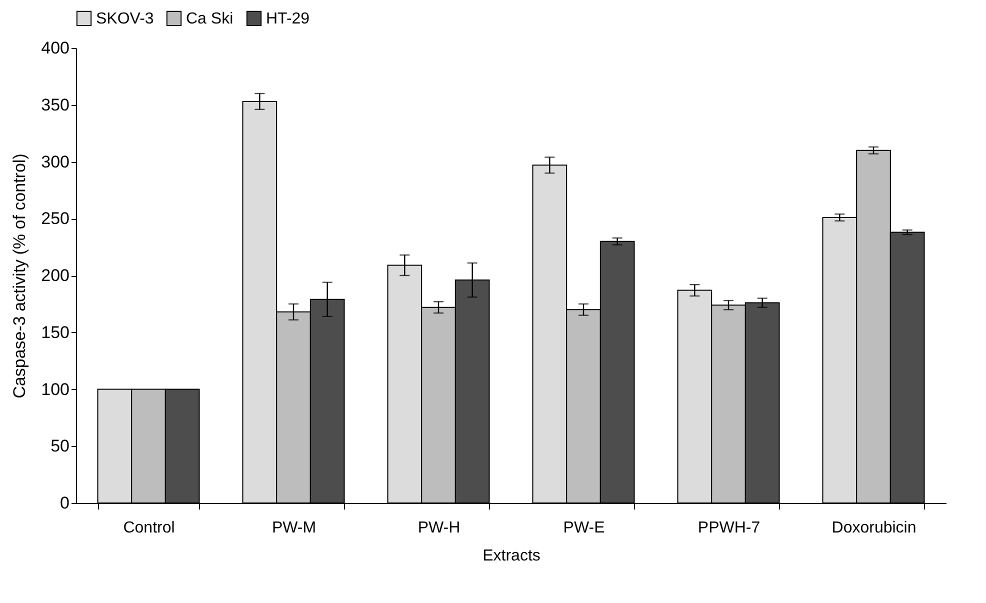 This screenshot has height=603, width=986. What do you see at coordinates (55, 218) in the screenshot?
I see `y-tick-label: 250` at bounding box center [55, 218].